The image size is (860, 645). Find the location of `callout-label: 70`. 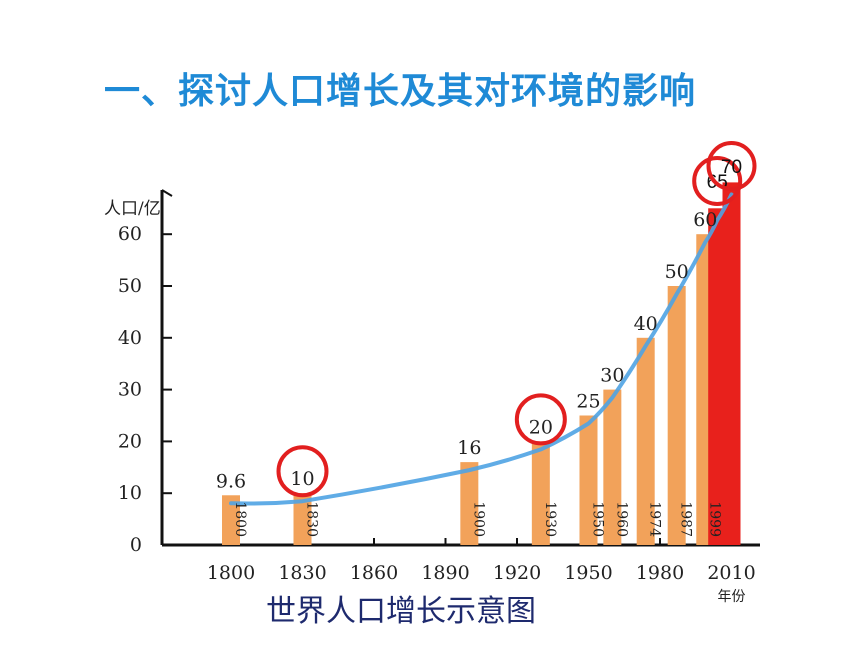

callout-label: 70 is located at coordinates (731, 167).